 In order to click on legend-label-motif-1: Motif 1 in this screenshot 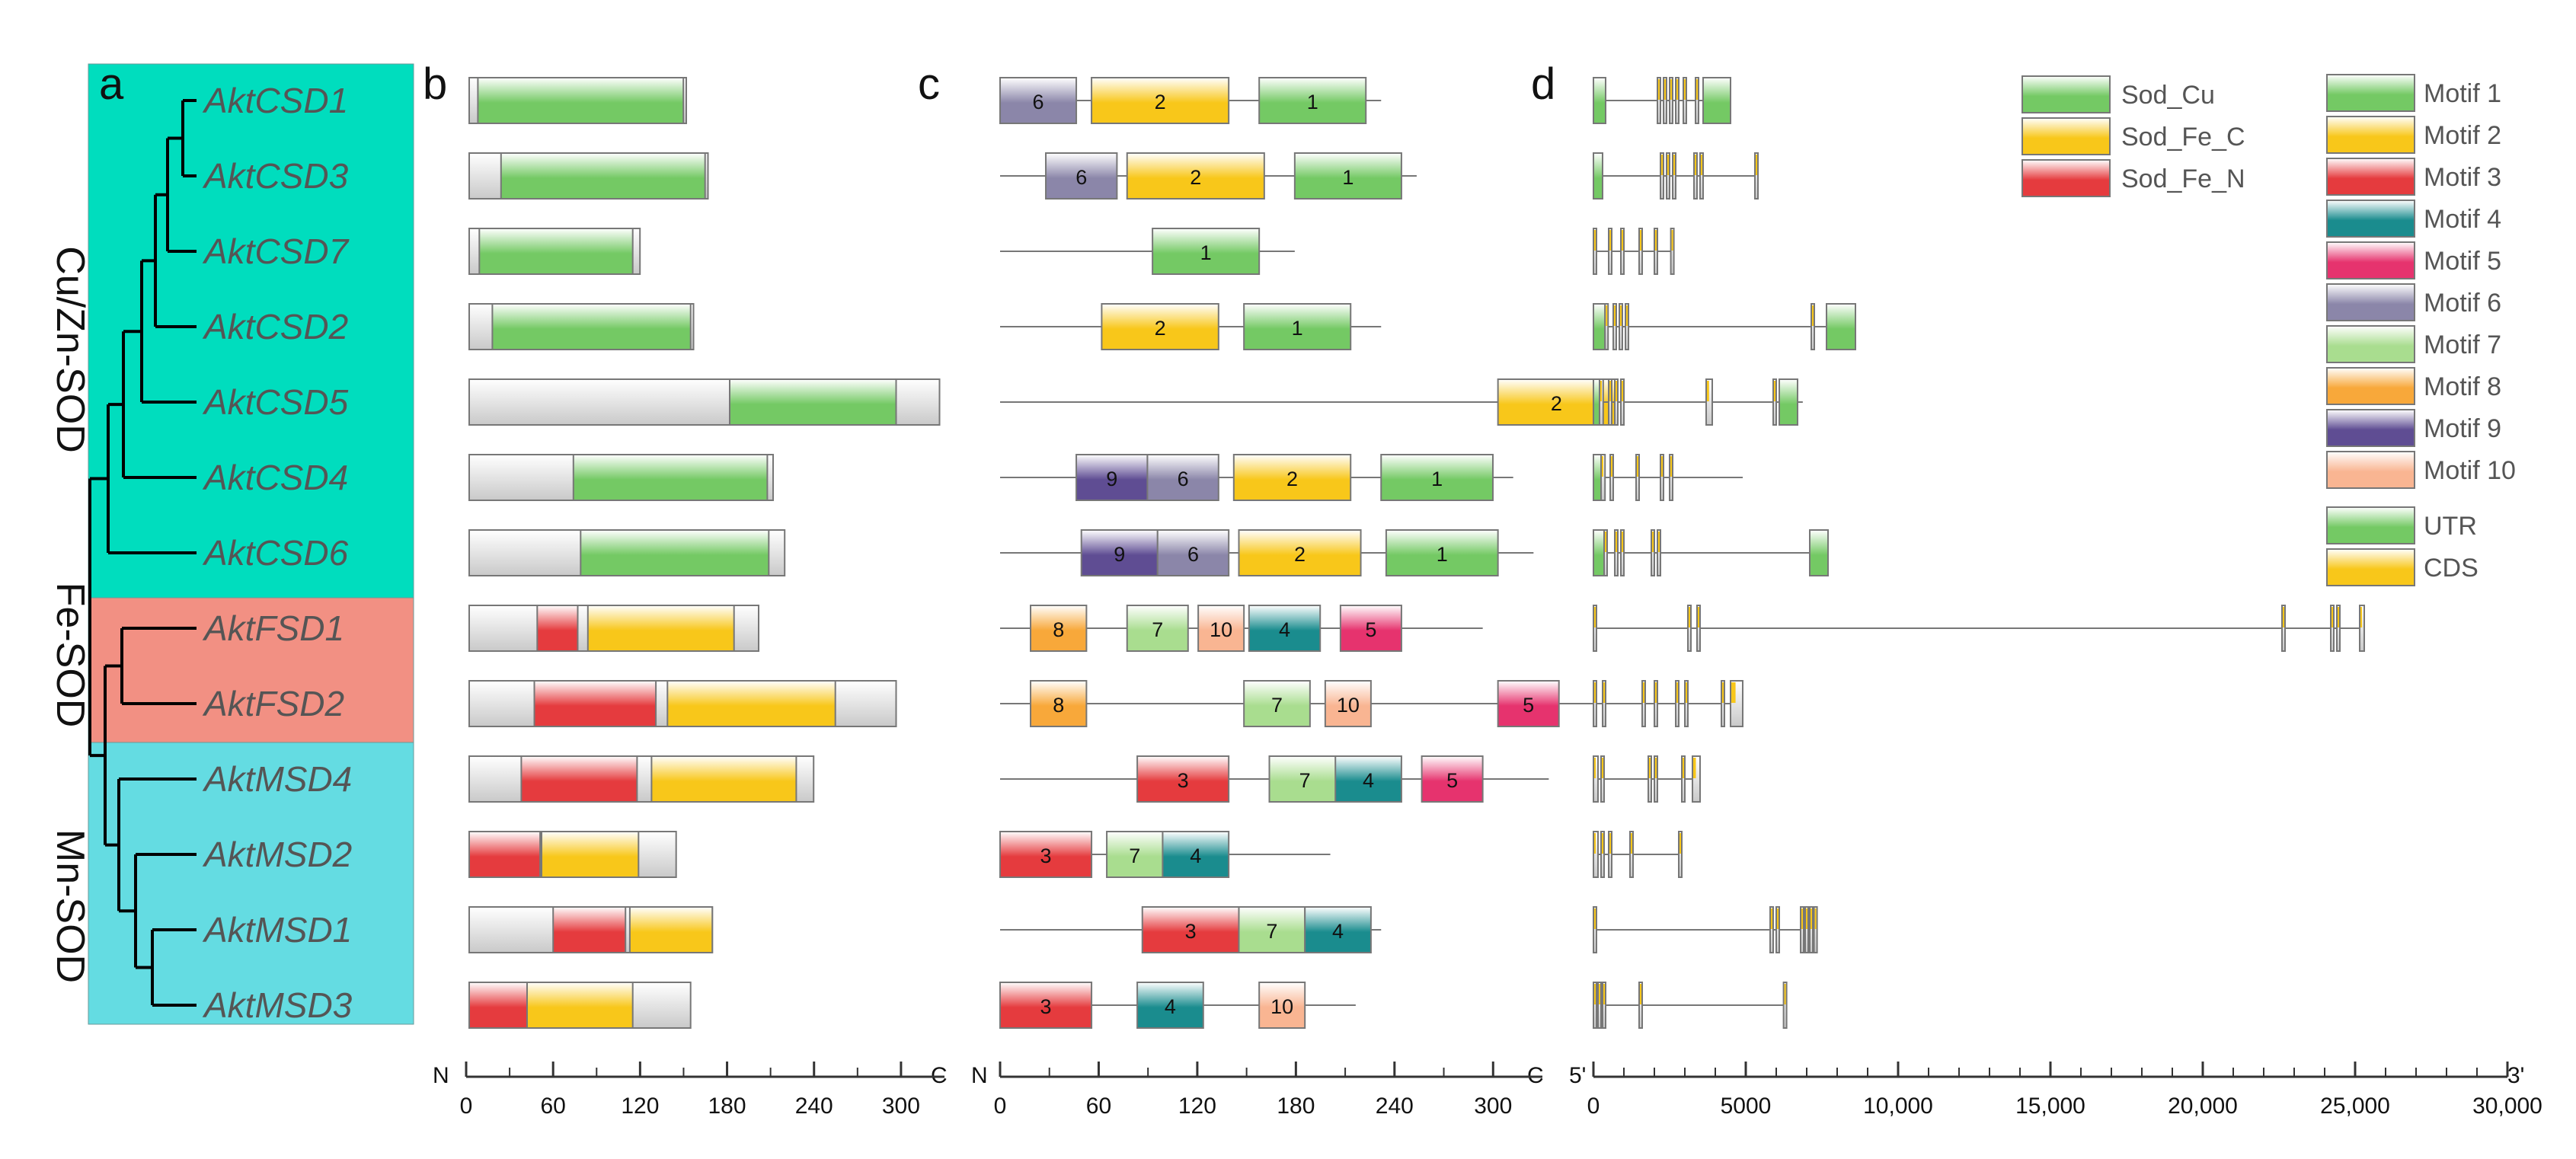, I will do `click(2462, 93)`.